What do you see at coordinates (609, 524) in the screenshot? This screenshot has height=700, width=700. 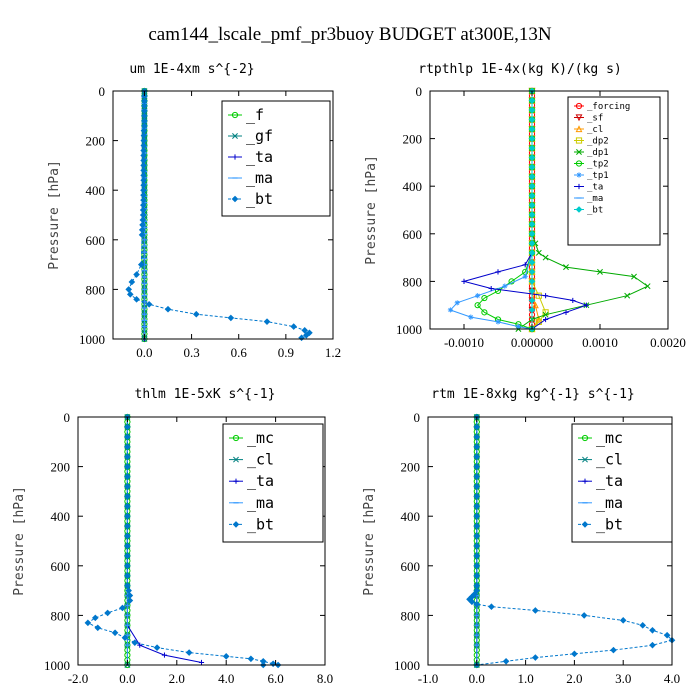 I see `legend-label: _bt` at bounding box center [609, 524].